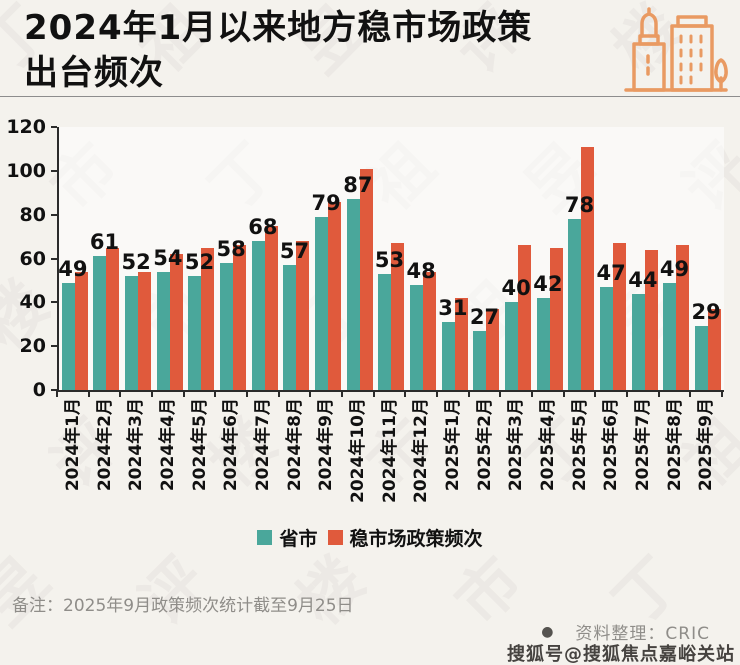  I want to click on legend-item: 省市, so click(287, 537).